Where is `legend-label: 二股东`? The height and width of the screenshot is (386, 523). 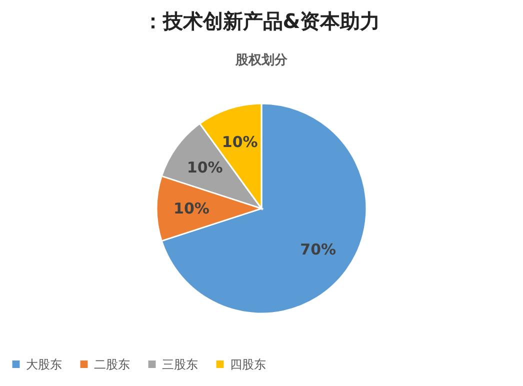
legend-label: 二股东 is located at coordinates (112, 364).